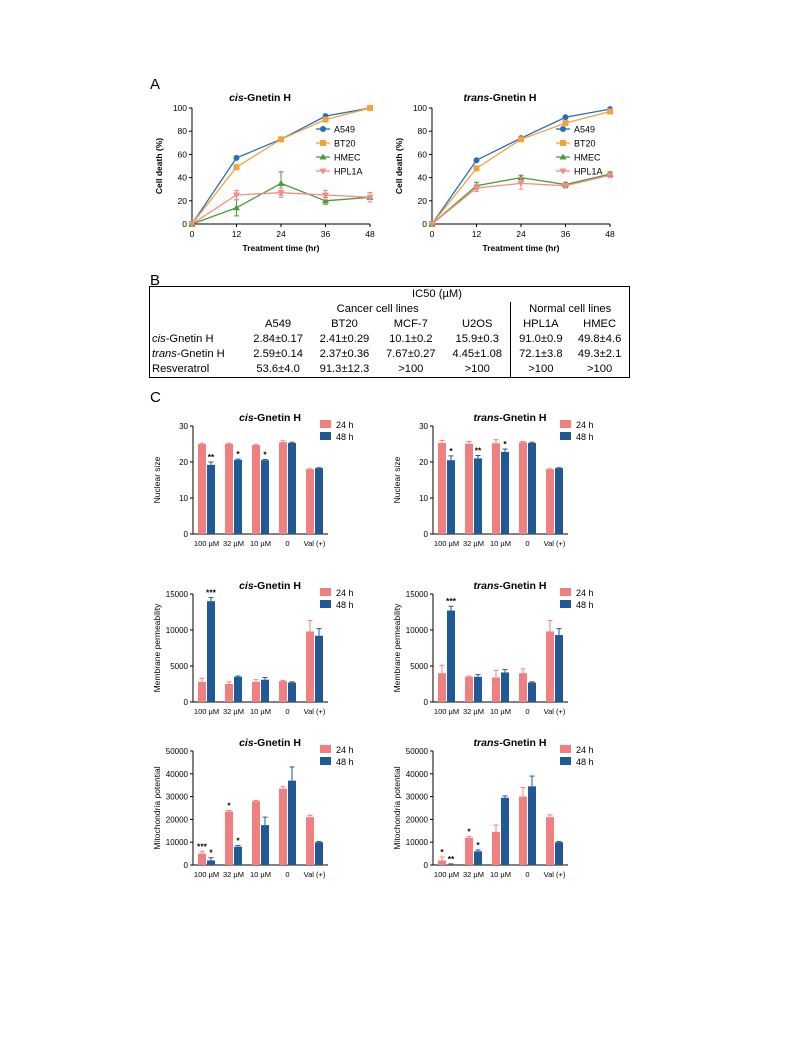  What do you see at coordinates (540, 339) in the screenshot?
I see `table-cell: 91.0±0.9` at bounding box center [540, 339].